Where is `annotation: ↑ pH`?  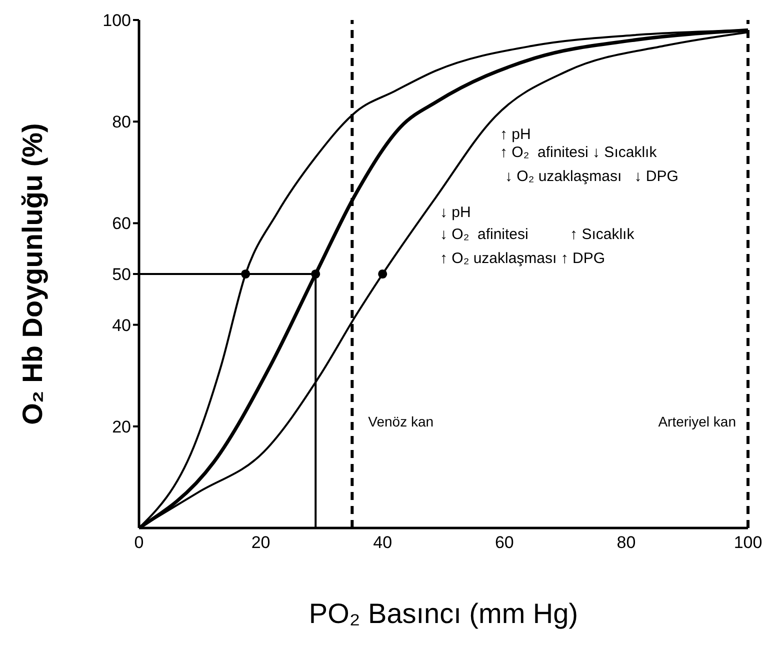 annotation: ↑ pH is located at coordinates (515, 135).